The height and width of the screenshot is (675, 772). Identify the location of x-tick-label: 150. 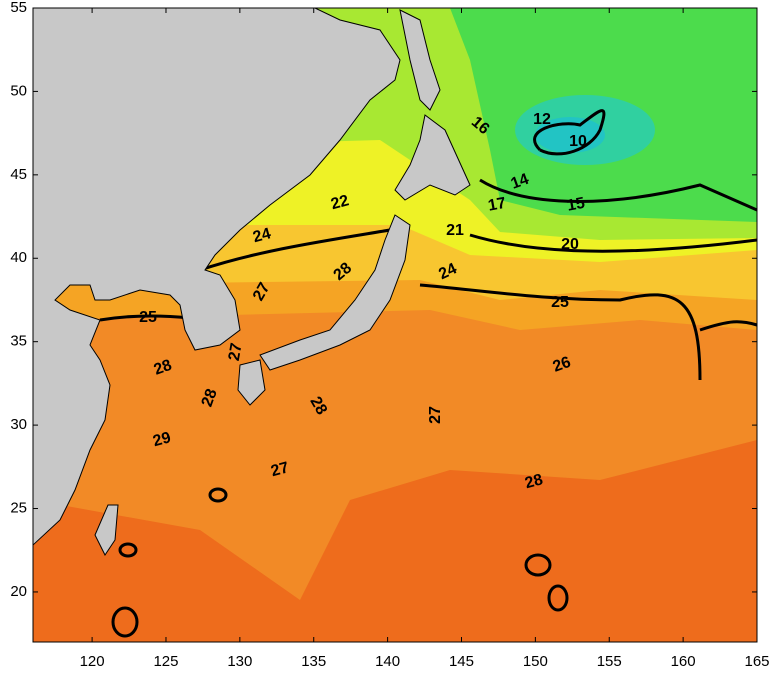
(535, 661).